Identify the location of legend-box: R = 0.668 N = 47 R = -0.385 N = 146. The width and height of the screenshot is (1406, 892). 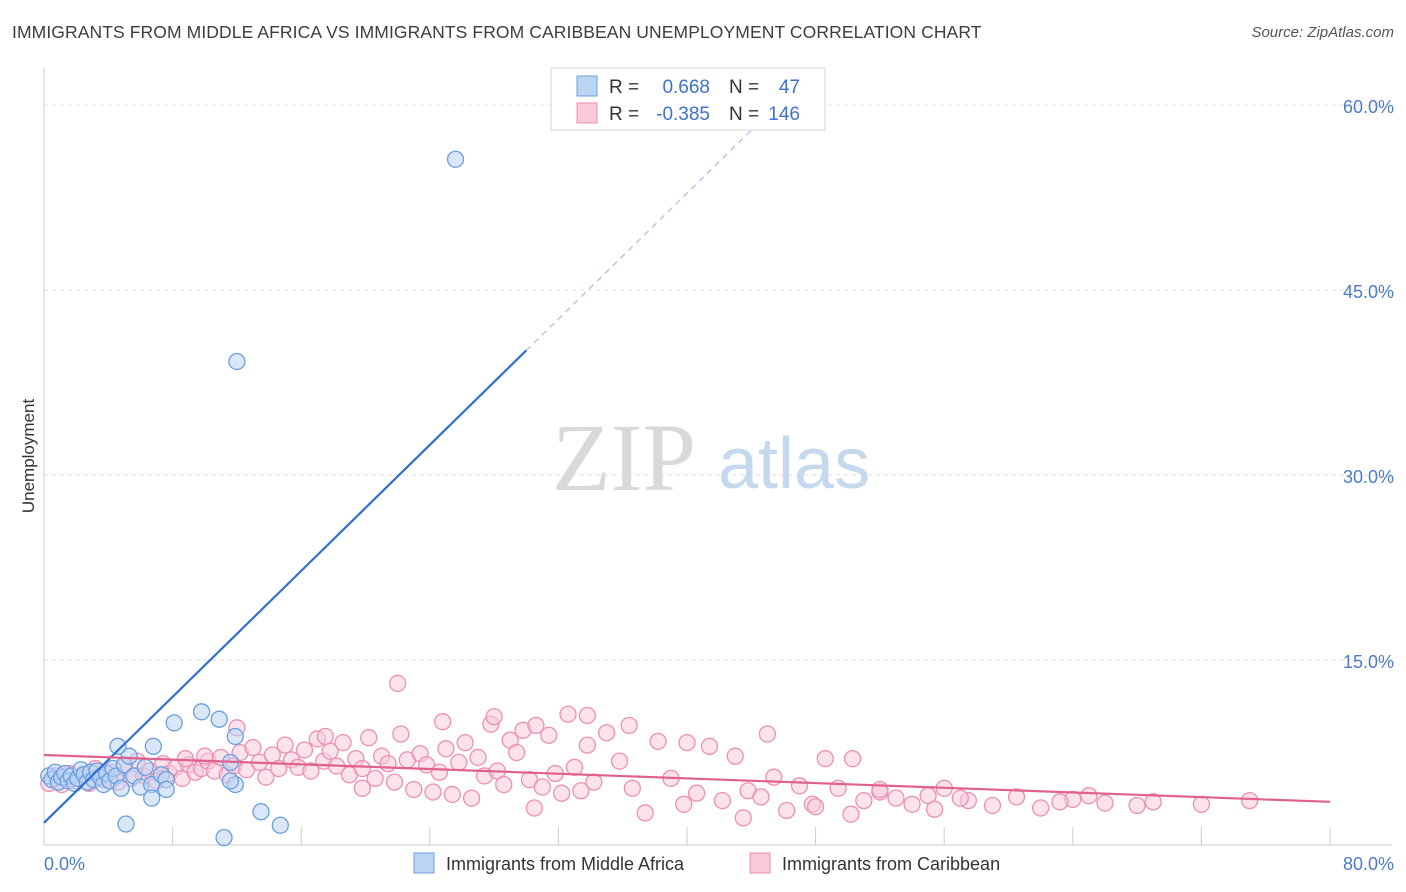
(688, 99).